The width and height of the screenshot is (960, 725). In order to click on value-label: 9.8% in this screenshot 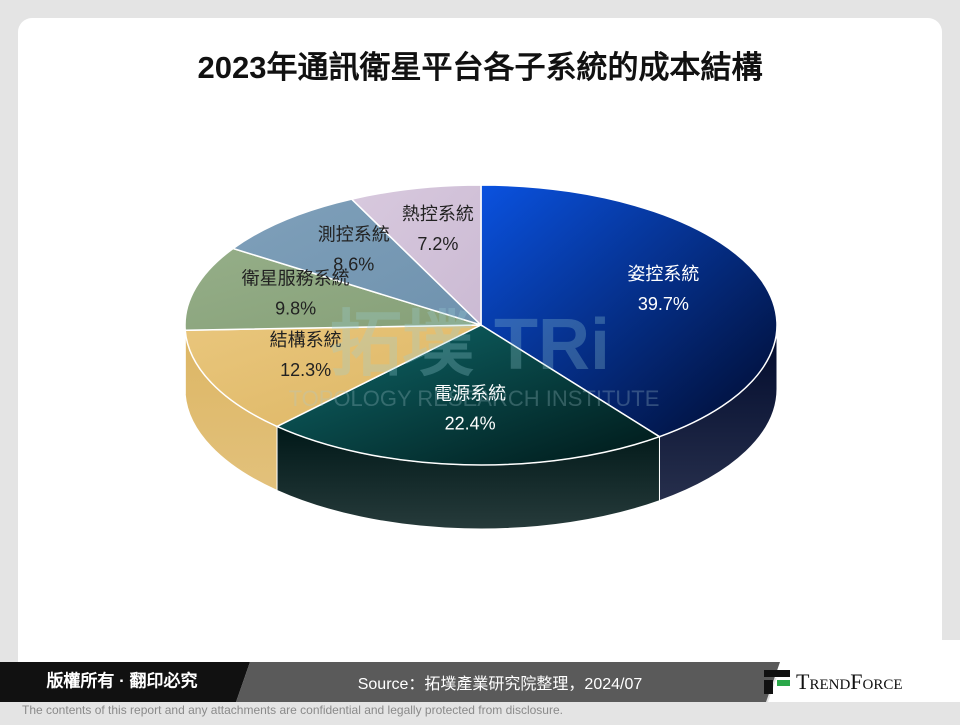, I will do `click(295, 308)`.